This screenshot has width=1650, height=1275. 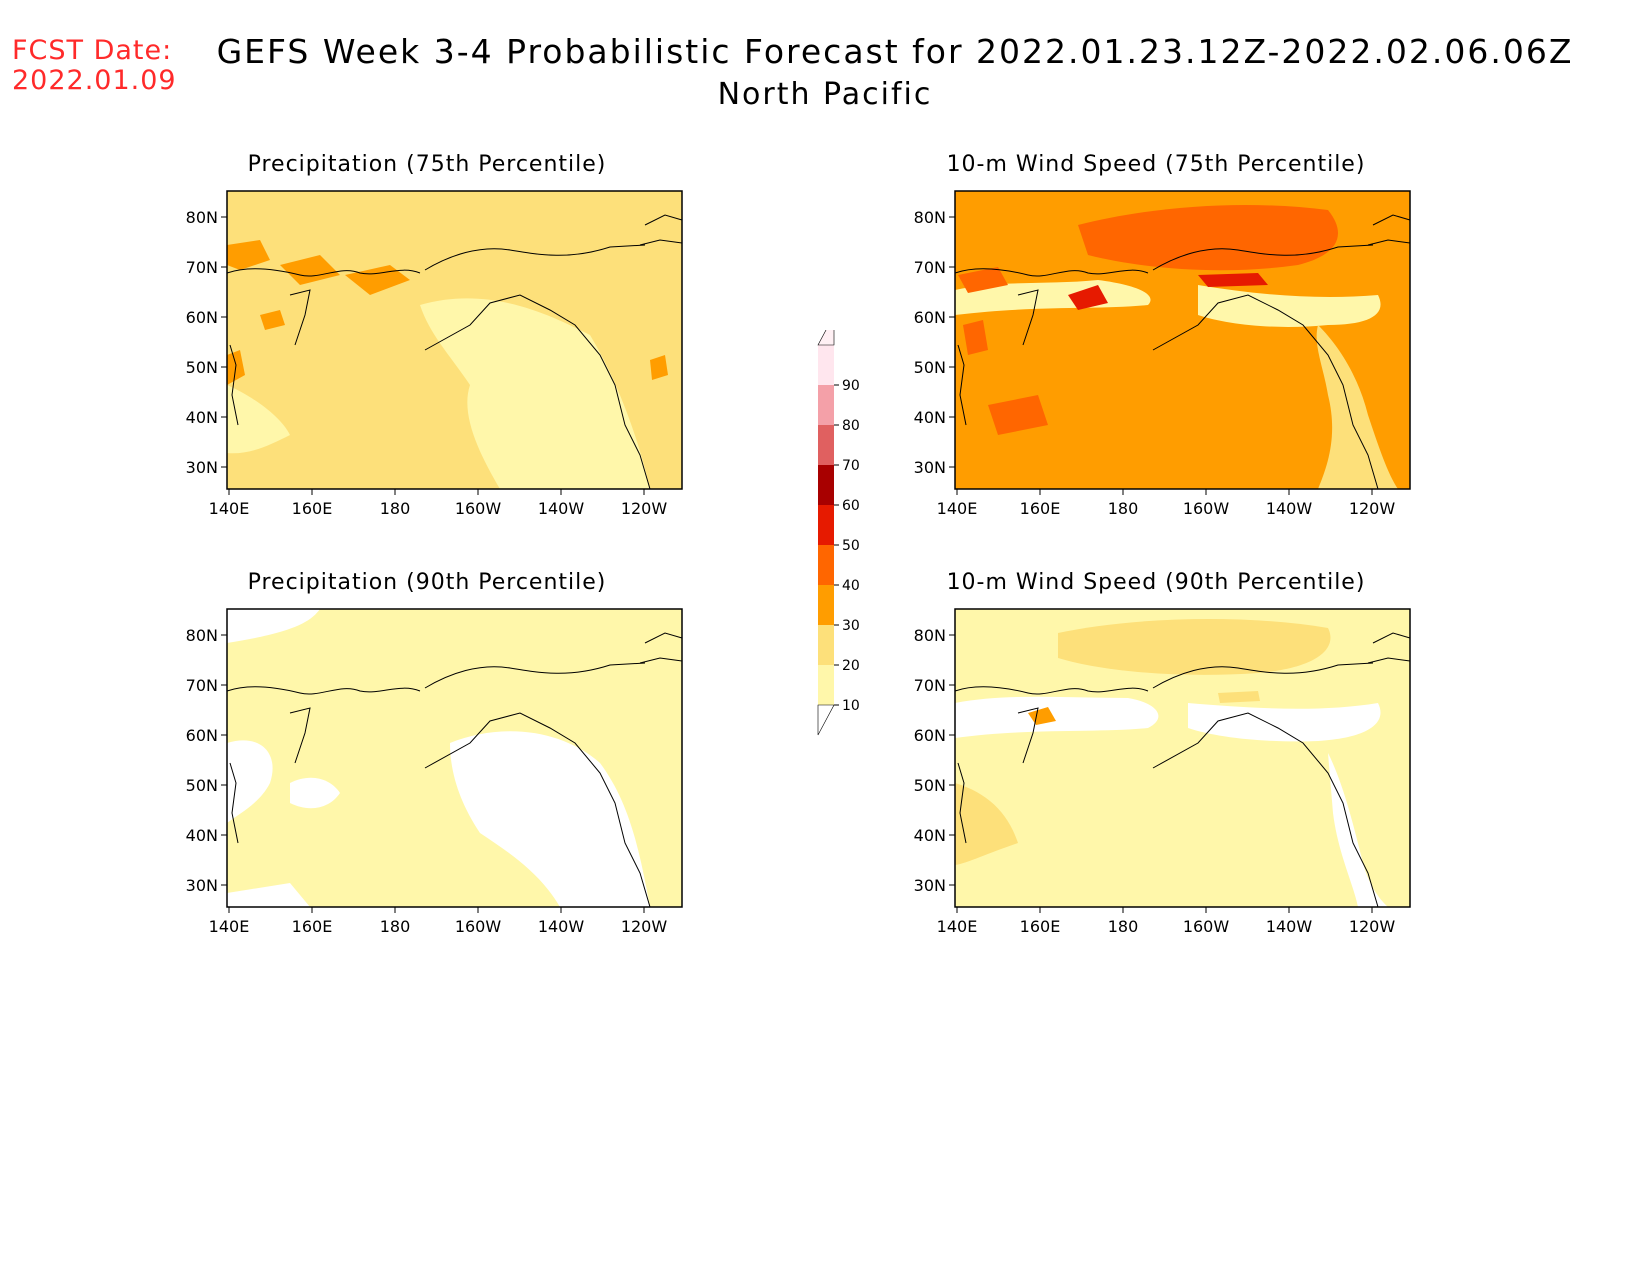 I want to click on colorbar: 10 20 30 40 50 60 70 80 90, so click(x=838, y=533).